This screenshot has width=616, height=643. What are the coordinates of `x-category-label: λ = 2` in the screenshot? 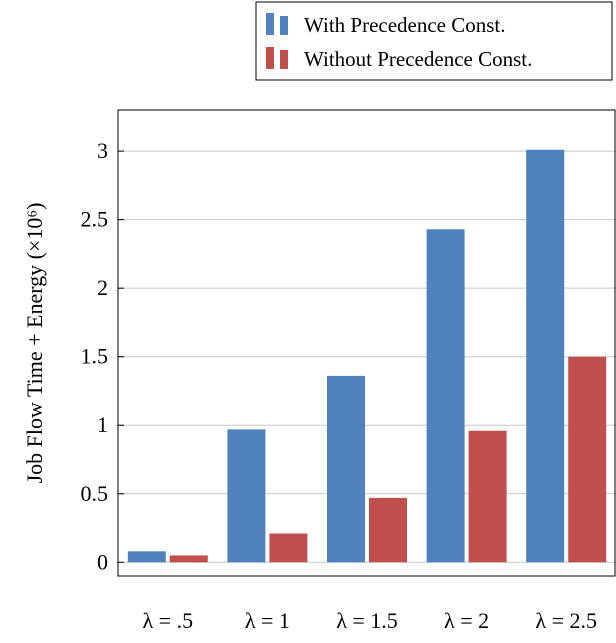 It's located at (466, 620).